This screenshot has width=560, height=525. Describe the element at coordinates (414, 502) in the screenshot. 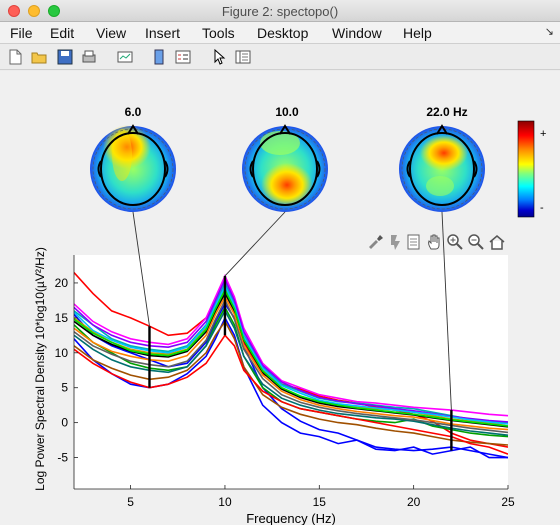

I see `x-tick-label-20: 20` at that location.